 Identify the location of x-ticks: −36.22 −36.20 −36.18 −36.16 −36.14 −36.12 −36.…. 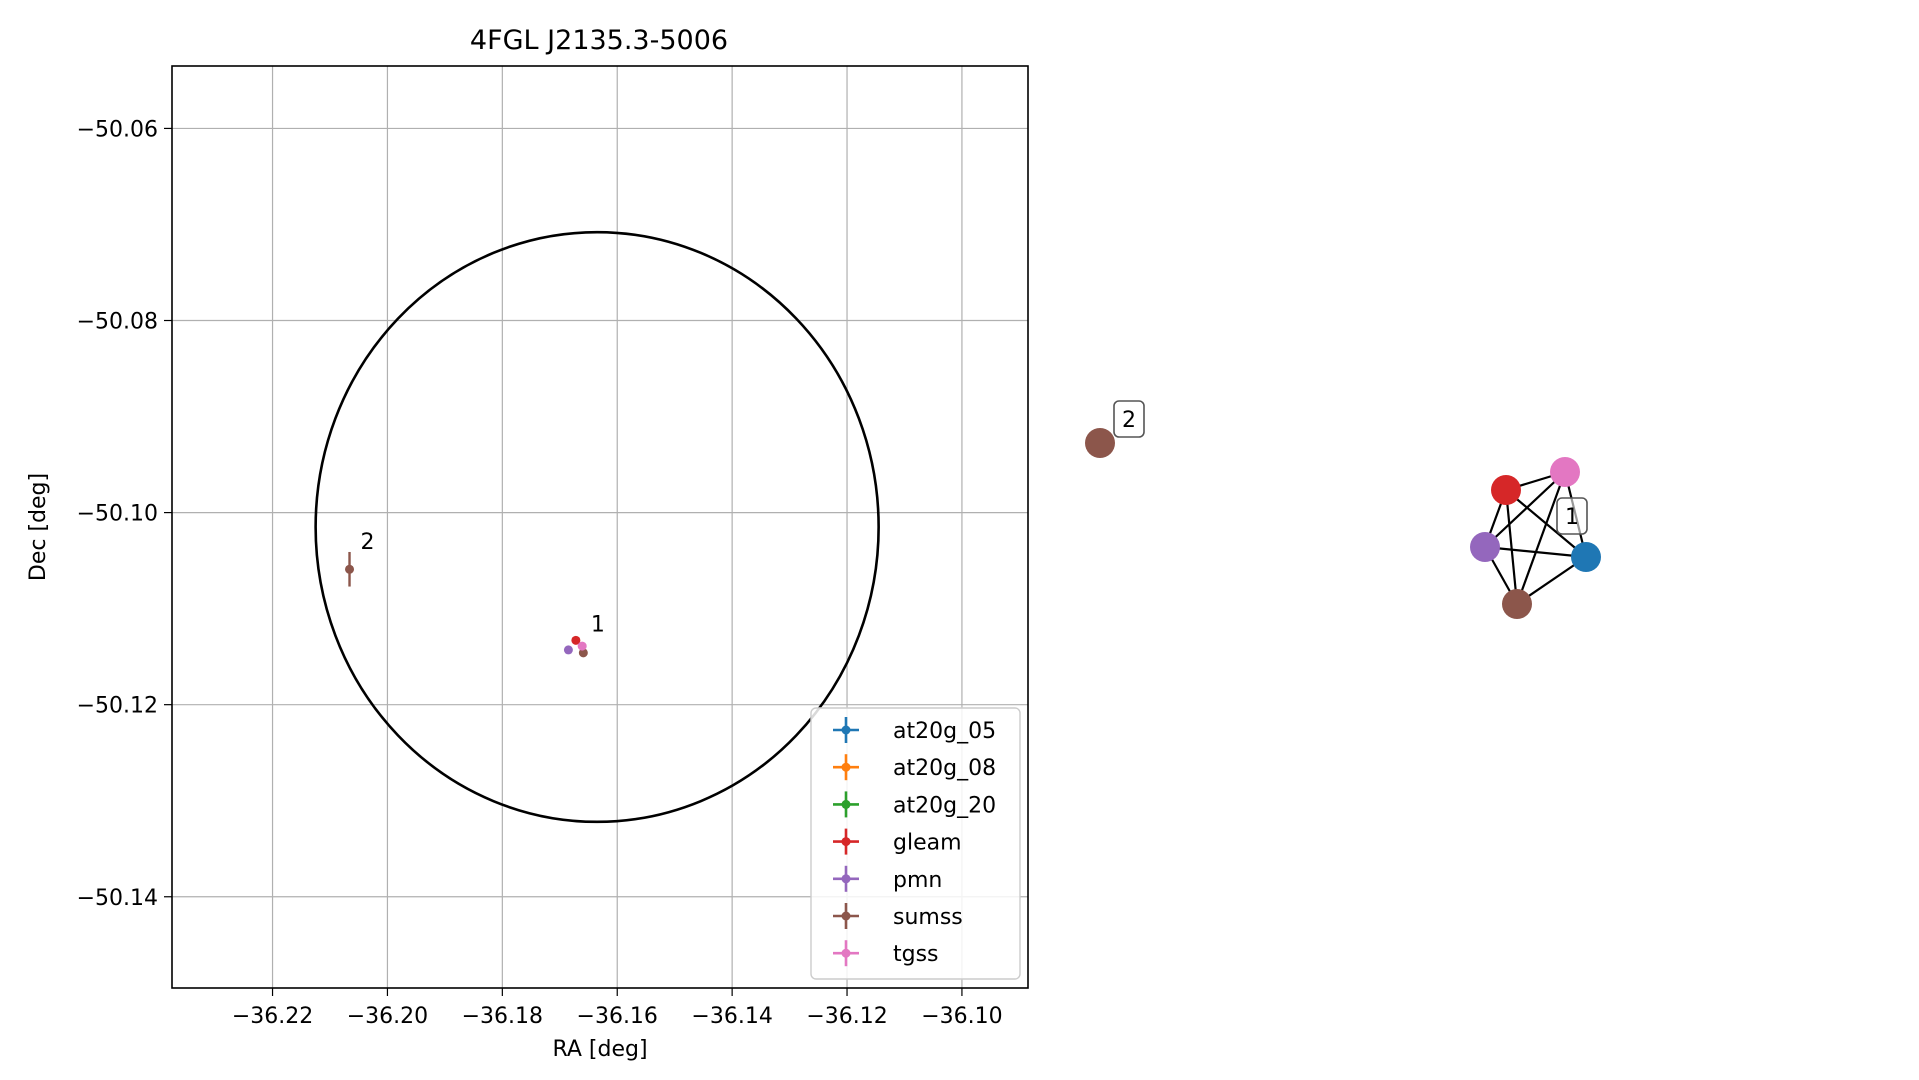
(617, 1008).